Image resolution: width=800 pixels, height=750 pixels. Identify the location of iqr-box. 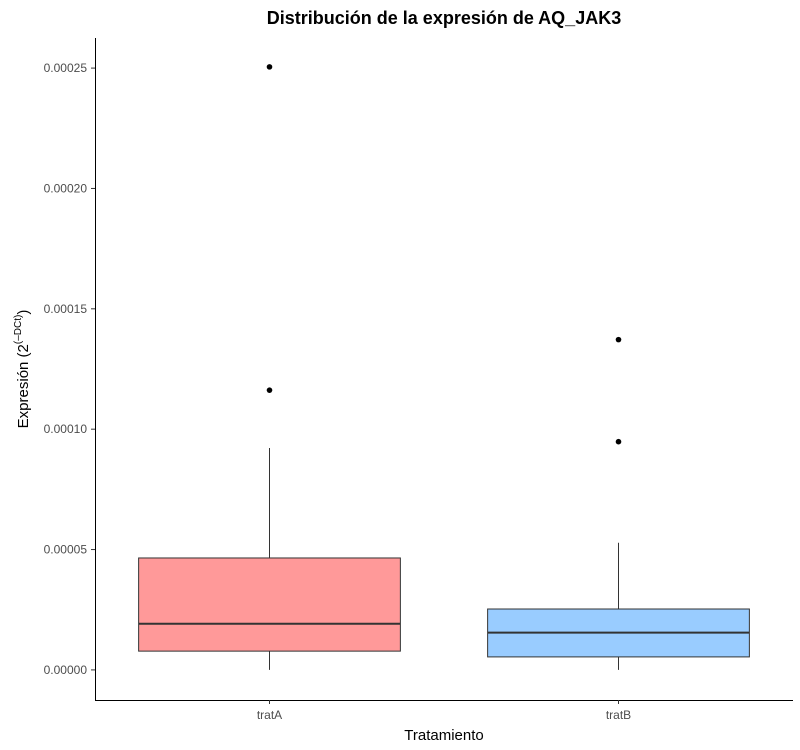
(269, 604).